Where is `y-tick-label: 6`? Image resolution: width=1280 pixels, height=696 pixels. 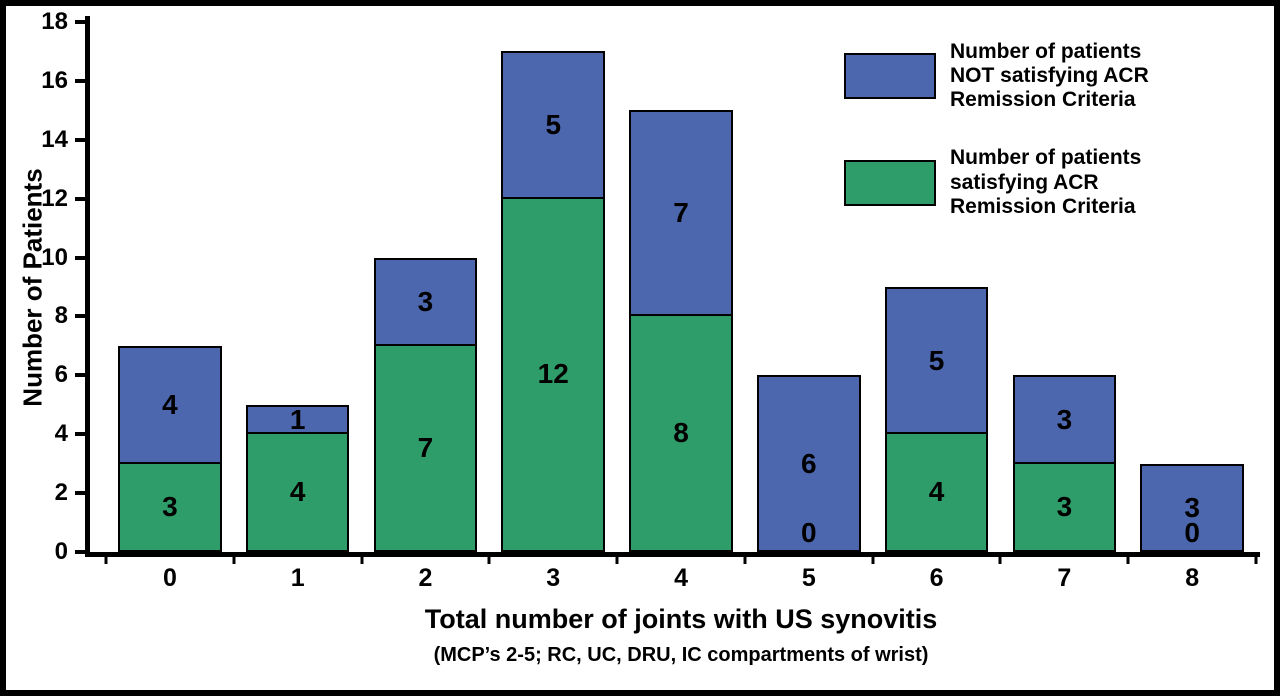
y-tick-label: 6 is located at coordinates (61, 375).